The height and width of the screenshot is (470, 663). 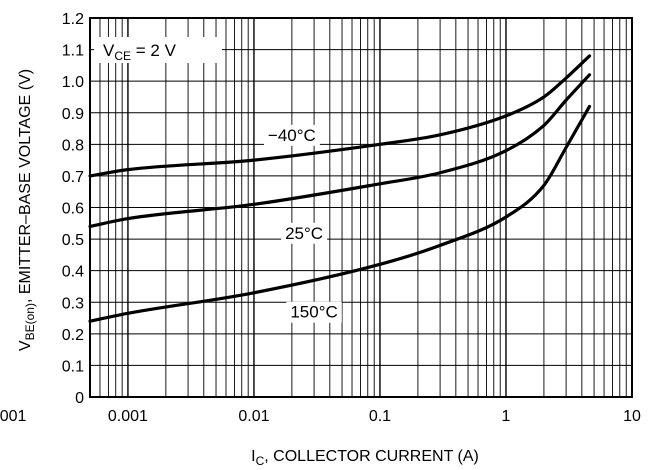 I want to click on y-tick-label: 0.3, so click(x=73, y=303).